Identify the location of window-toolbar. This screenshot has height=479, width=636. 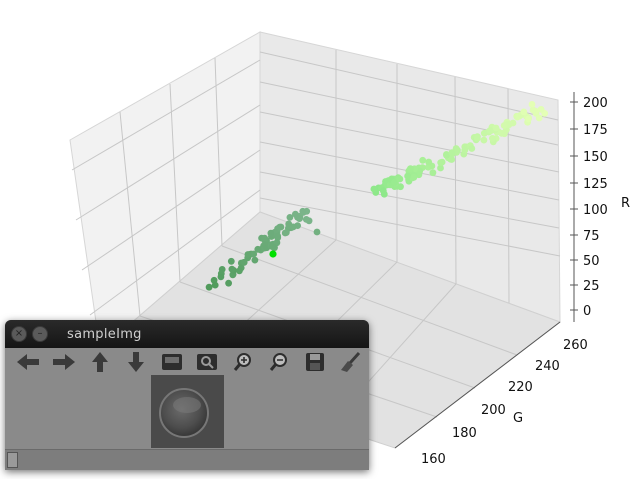
(187, 362).